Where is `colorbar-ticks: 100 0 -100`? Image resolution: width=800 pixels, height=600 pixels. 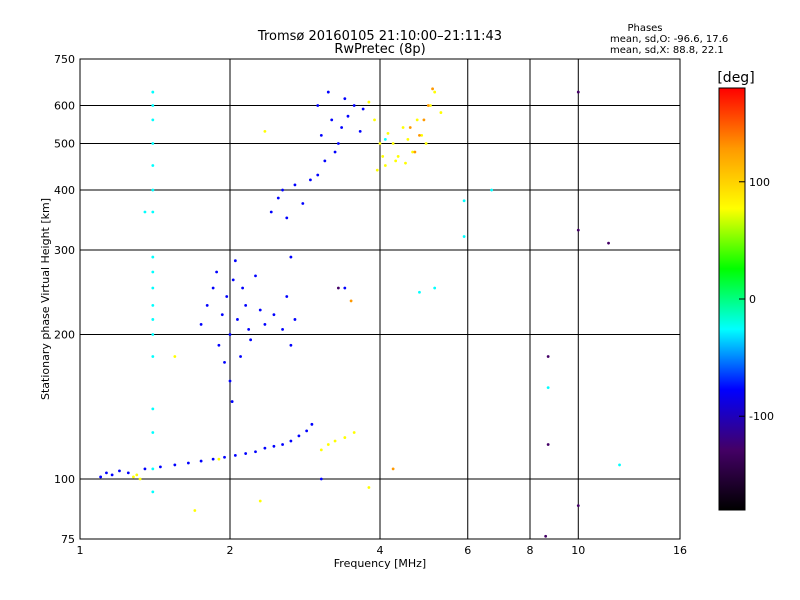
colorbar-ticks: 100 0 -100 is located at coordinates (756, 299).